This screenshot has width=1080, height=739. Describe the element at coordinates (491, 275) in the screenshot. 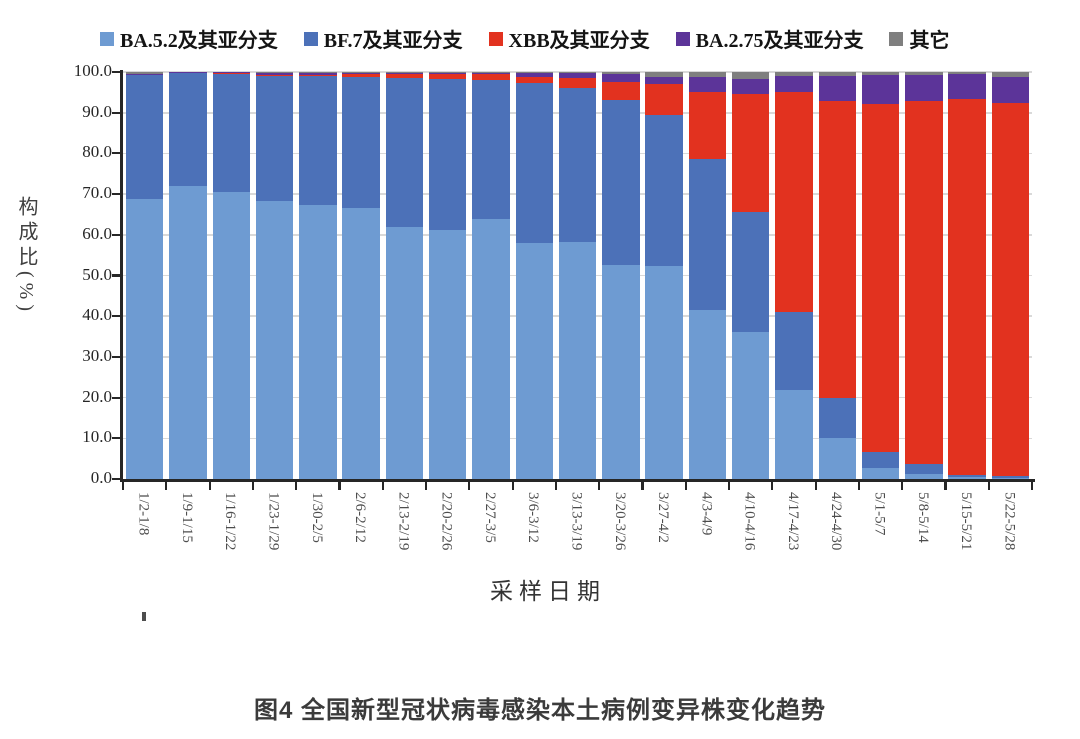

I see `bar-2/27-3/5` at that location.